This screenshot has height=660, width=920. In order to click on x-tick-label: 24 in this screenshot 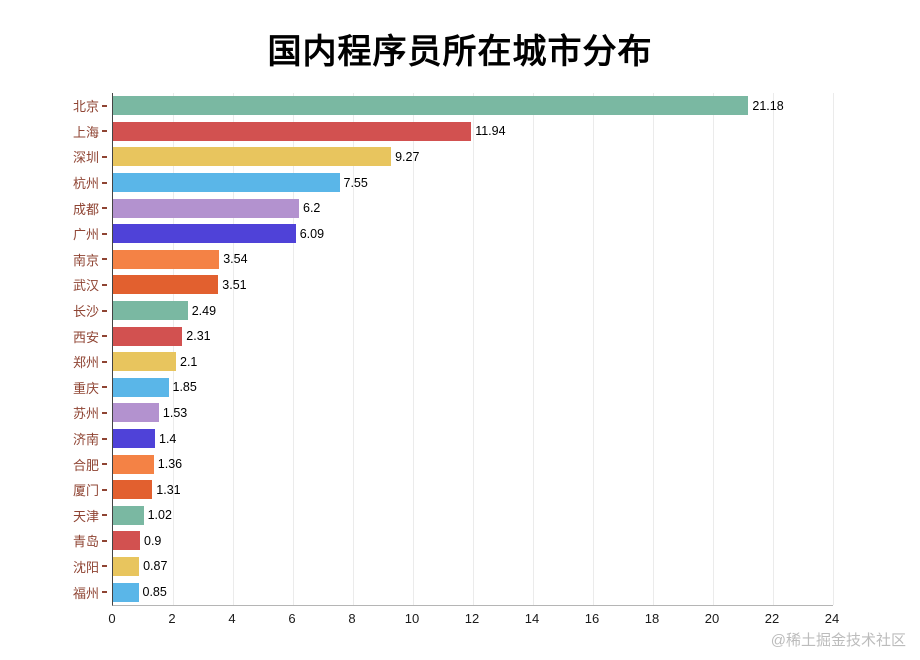, I will do `click(832, 618)`.